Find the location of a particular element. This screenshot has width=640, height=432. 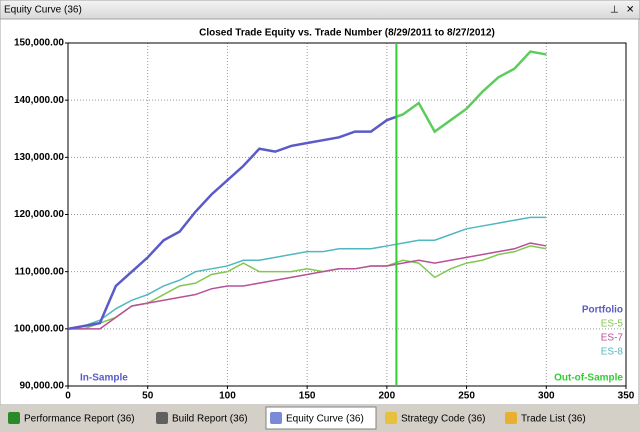

legend-entry: ES-8 is located at coordinates (612, 352).